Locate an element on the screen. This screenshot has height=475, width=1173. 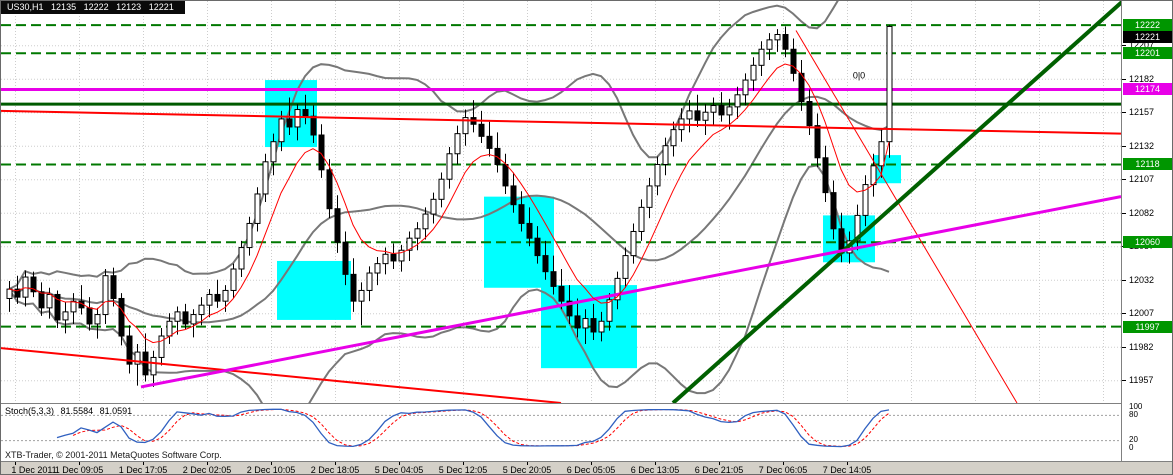
price-tick: 12107 is located at coordinates (1142, 179).